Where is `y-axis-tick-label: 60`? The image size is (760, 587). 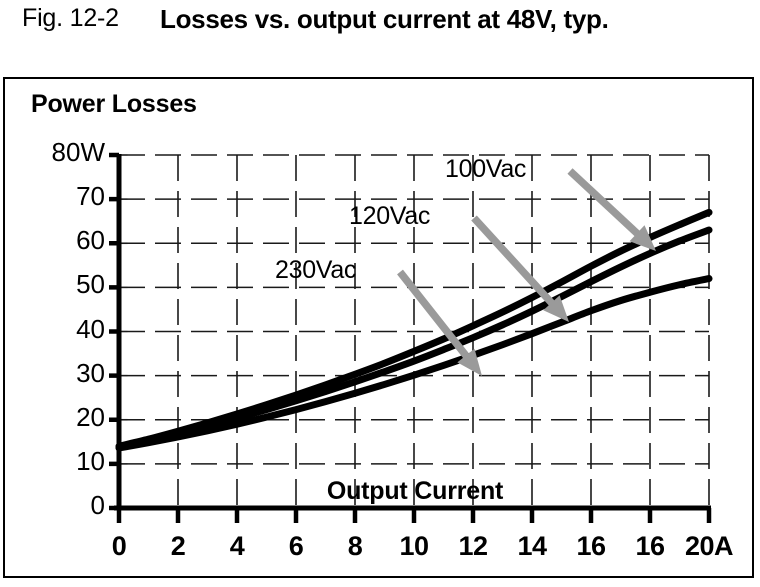 y-axis-tick-label: 60 is located at coordinates (90, 240).